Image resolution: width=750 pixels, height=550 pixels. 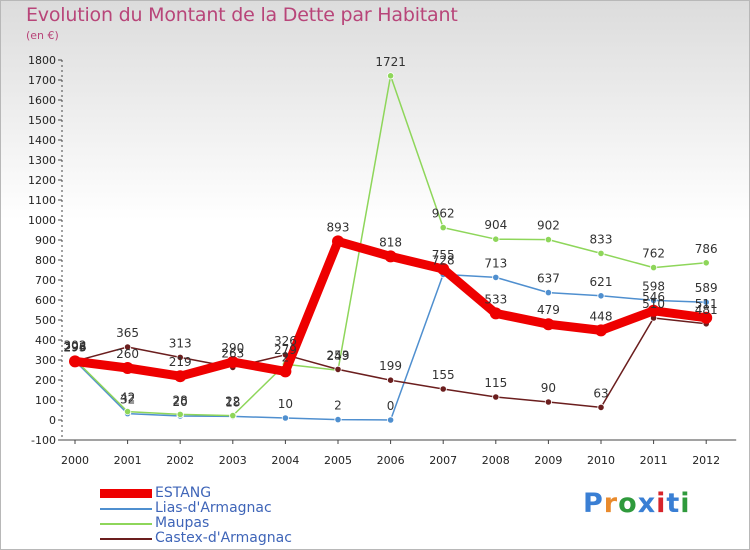 I want to click on legend-label: Castex-d'Armagnac, so click(x=223, y=538).